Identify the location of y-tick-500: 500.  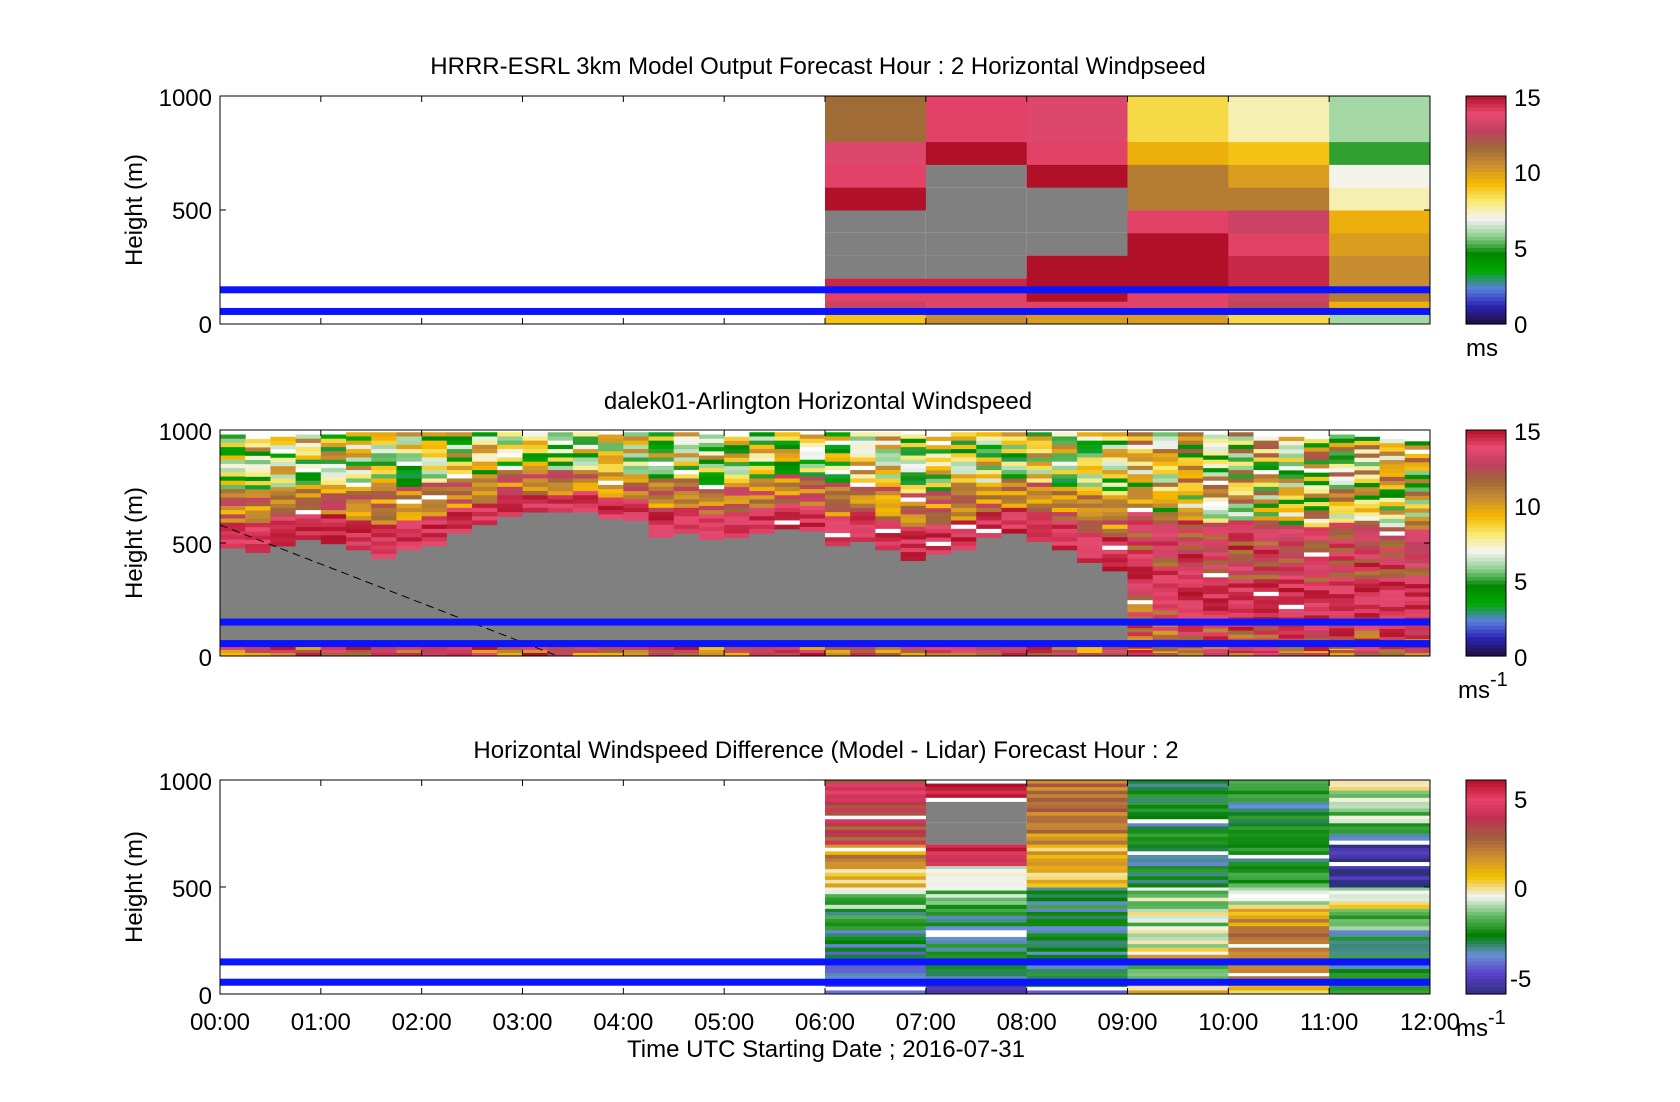
(192, 545).